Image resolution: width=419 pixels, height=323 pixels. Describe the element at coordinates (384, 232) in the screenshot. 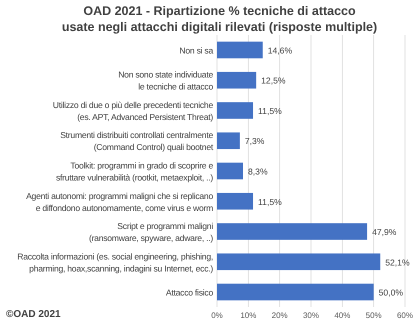

I see `data-label: 47,9%` at that location.